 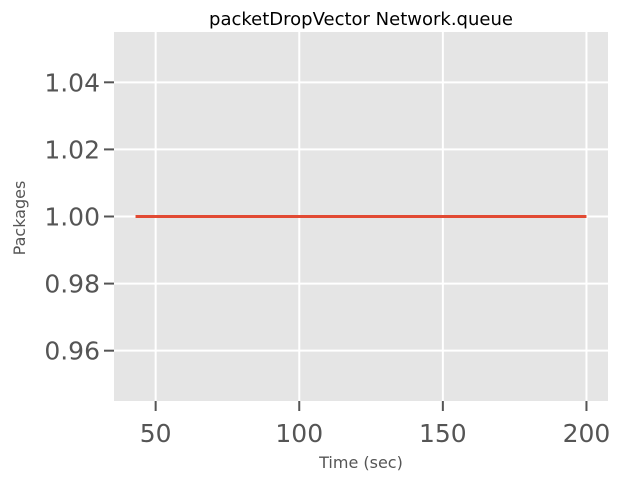 I want to click on y-tick-label: 1.04, so click(x=72, y=82).